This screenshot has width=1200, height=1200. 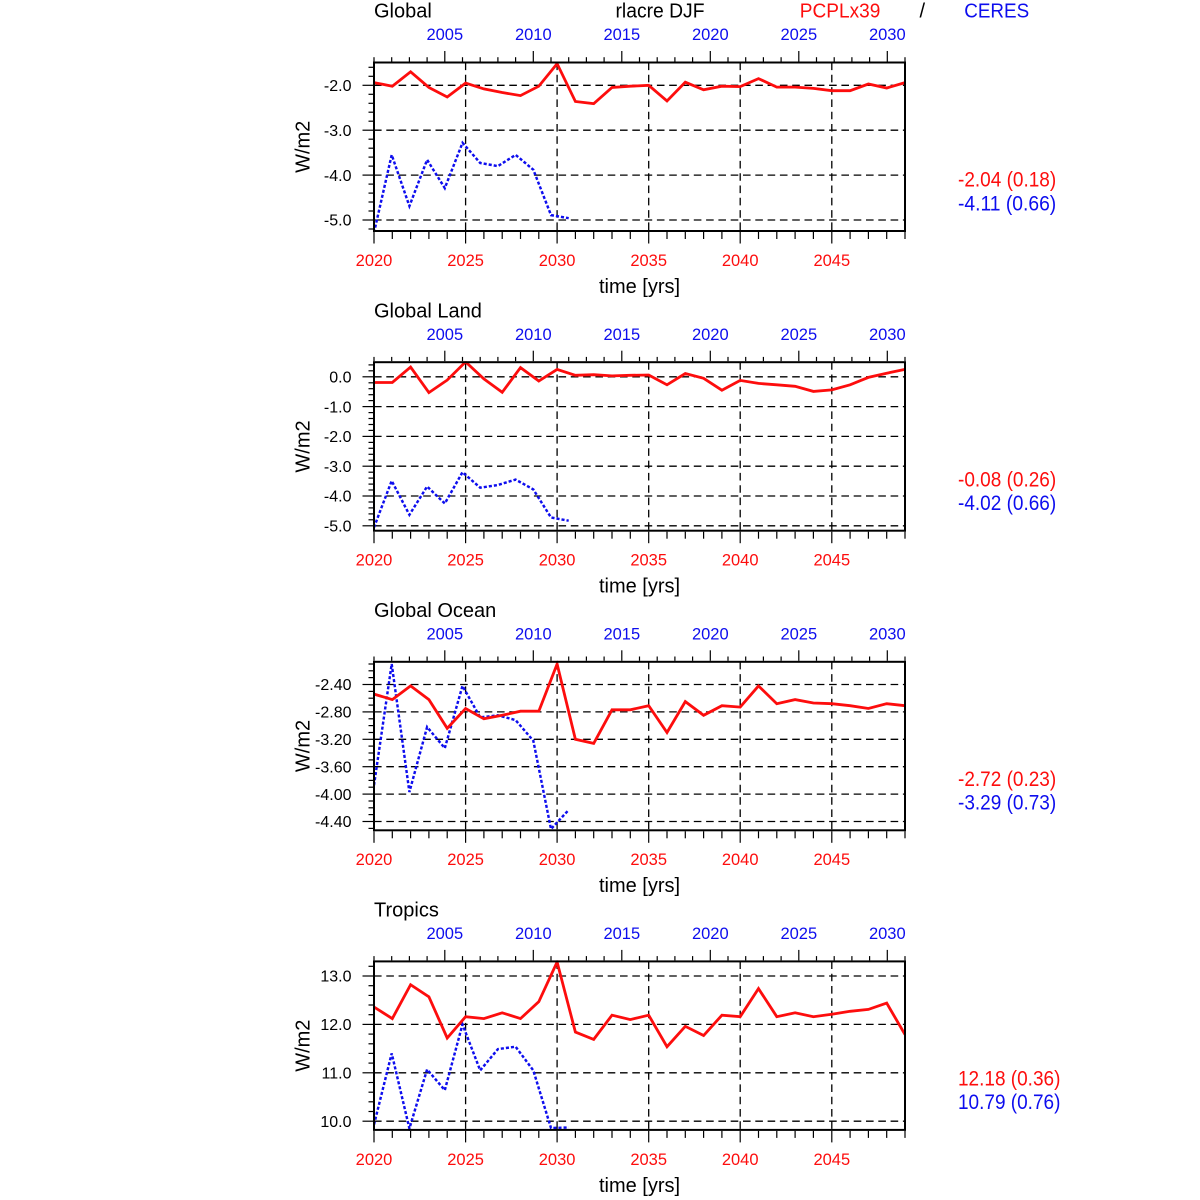 I want to click on svg-text: PCPLx39, so click(x=840, y=12).